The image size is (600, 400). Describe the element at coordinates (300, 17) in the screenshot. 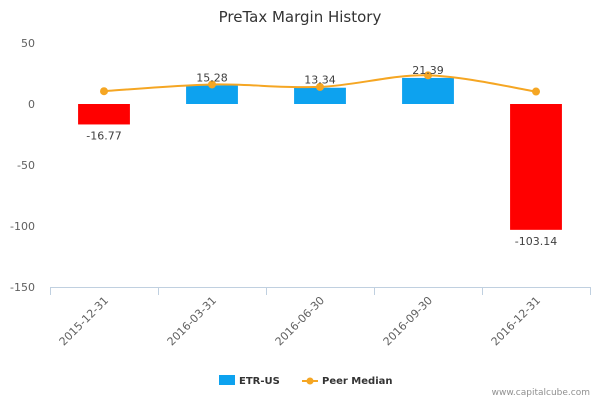

I see `chart-title: PreTax Margin History` at that location.